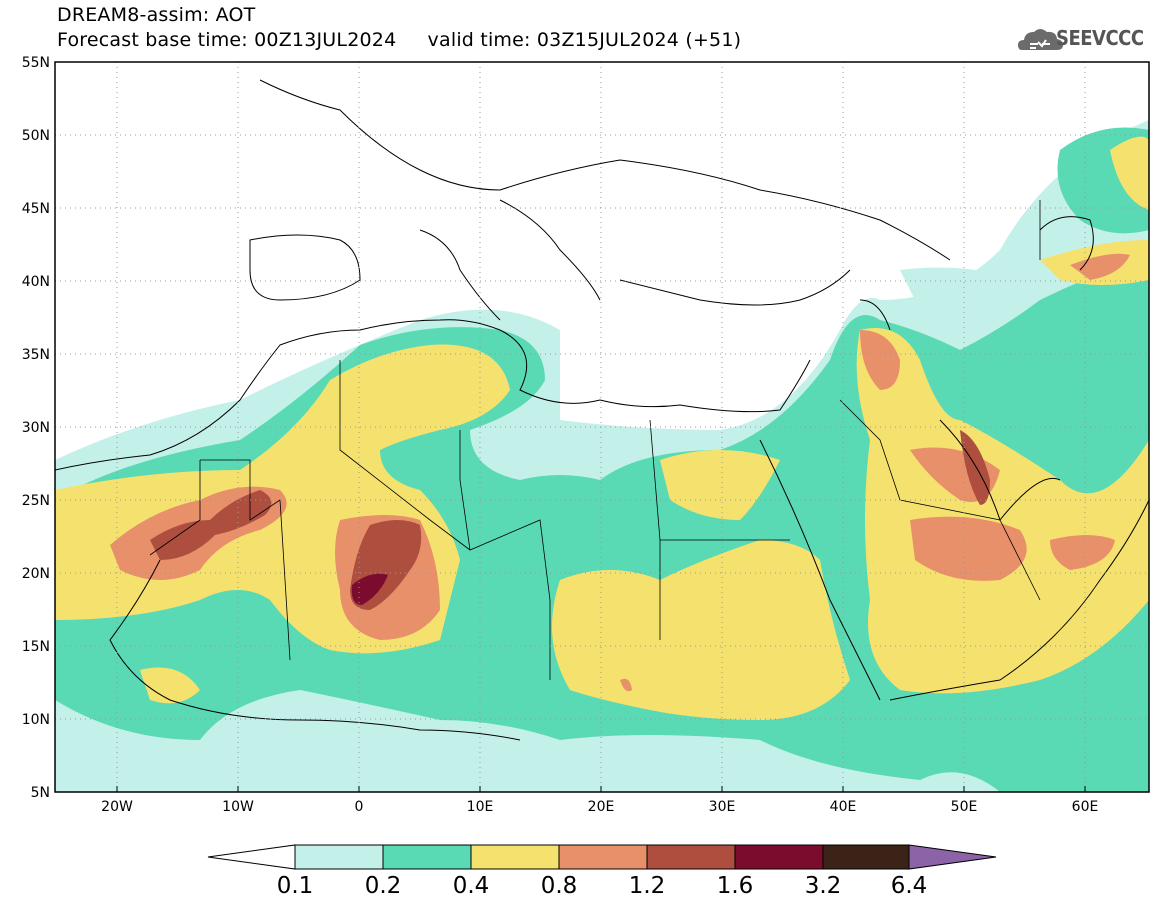 The width and height of the screenshot is (1165, 905). What do you see at coordinates (602, 886) in the screenshot?
I see `colorbar-labels: 0.1 0.2 0.4 0.8 1.2 1.6 3.2 6.4` at bounding box center [602, 886].